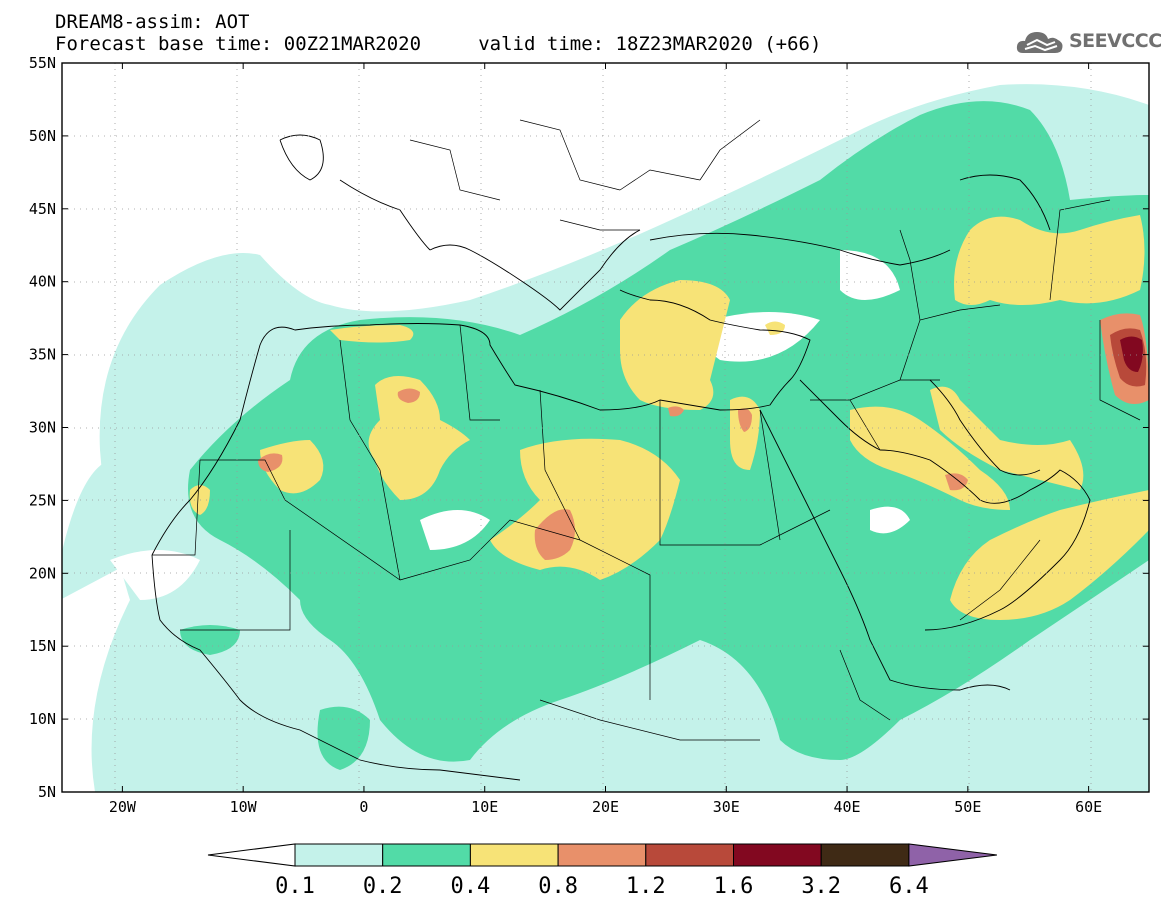 The image size is (1165, 905). I want to click on latitude-label: 15N, so click(42, 646).